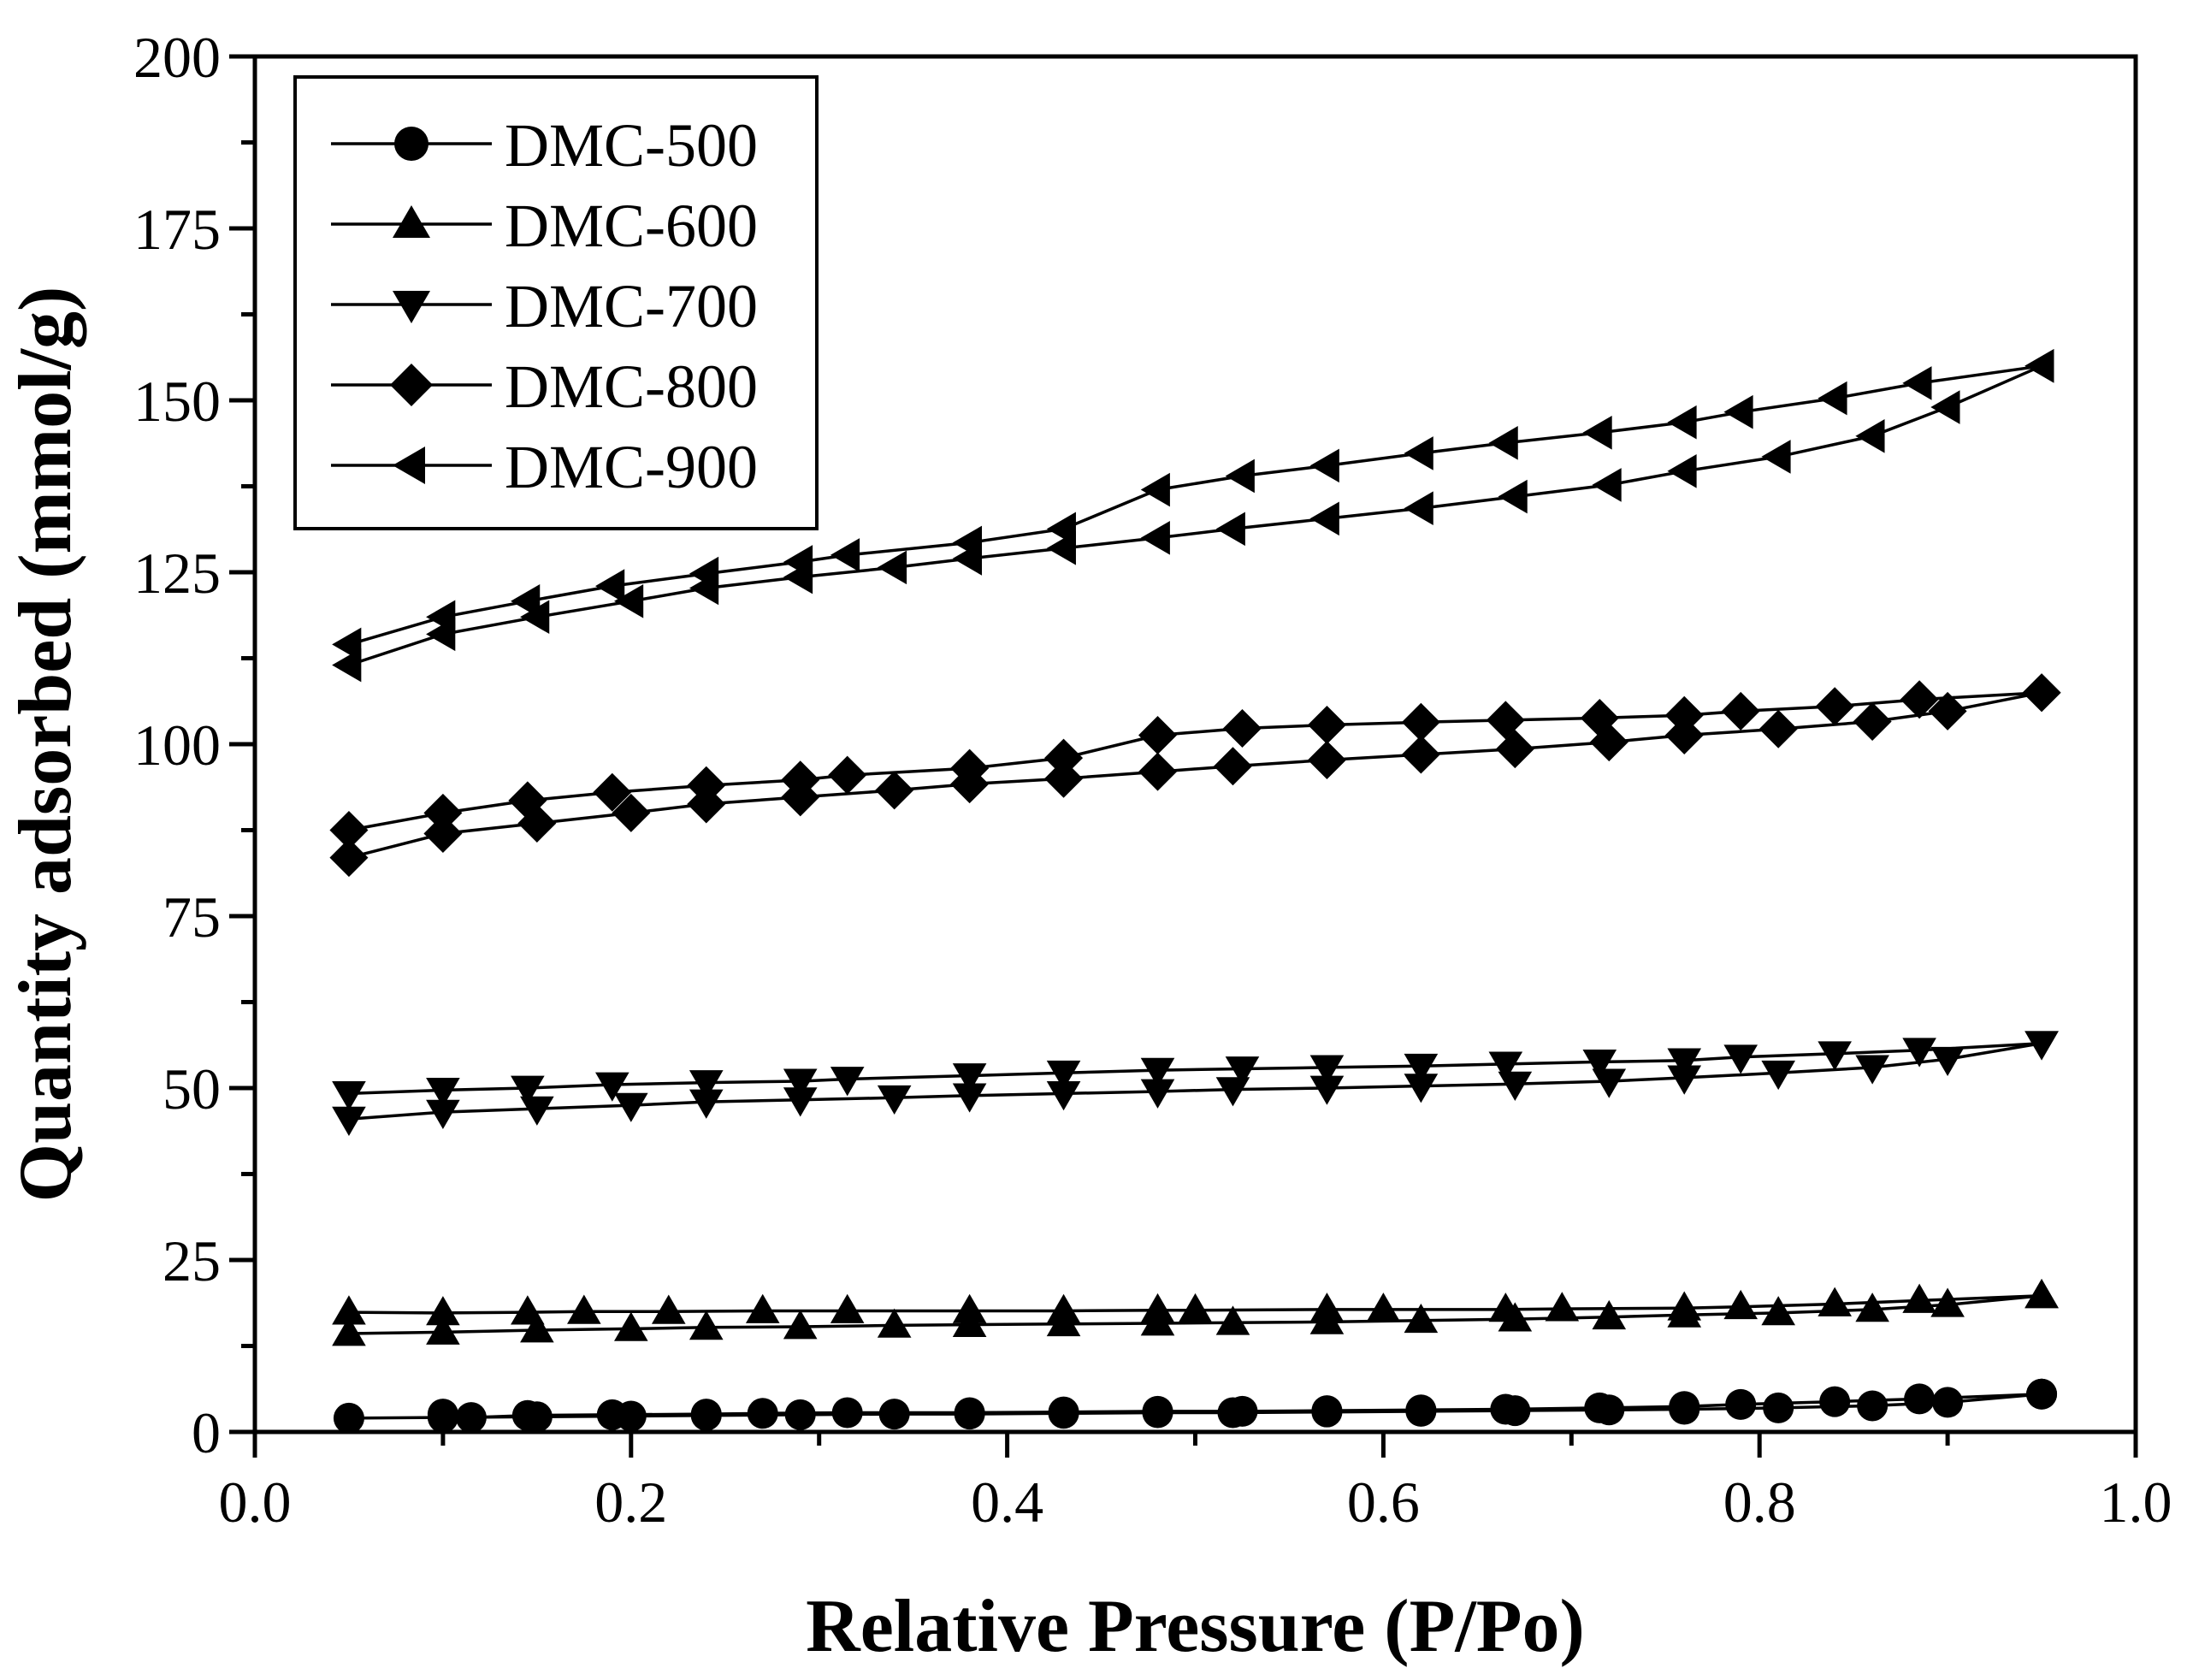 Image resolution: width=2187 pixels, height=1680 pixels. Describe the element at coordinates (177, 574) in the screenshot. I see `y-tick-label: 125` at that location.